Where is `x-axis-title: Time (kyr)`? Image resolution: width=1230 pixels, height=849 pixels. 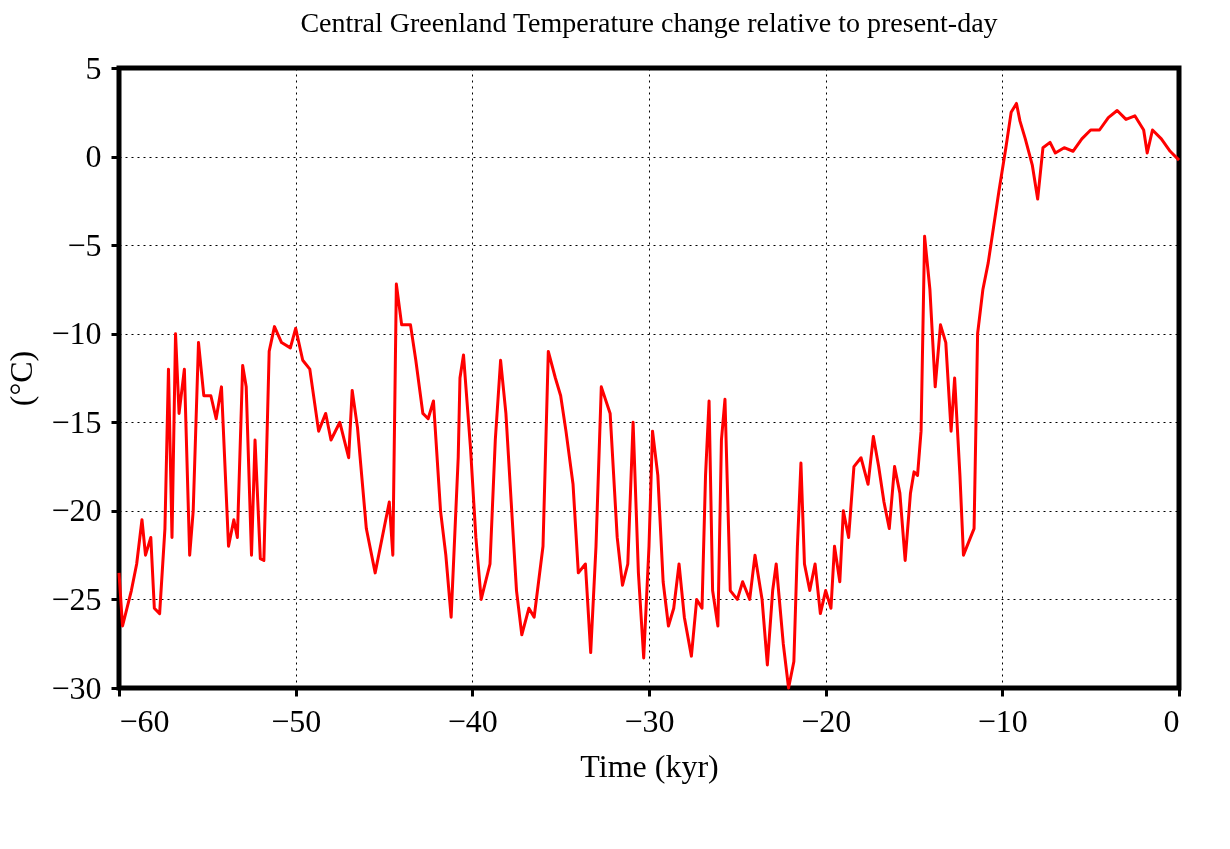 x-axis-title: Time (kyr) is located at coordinates (649, 765).